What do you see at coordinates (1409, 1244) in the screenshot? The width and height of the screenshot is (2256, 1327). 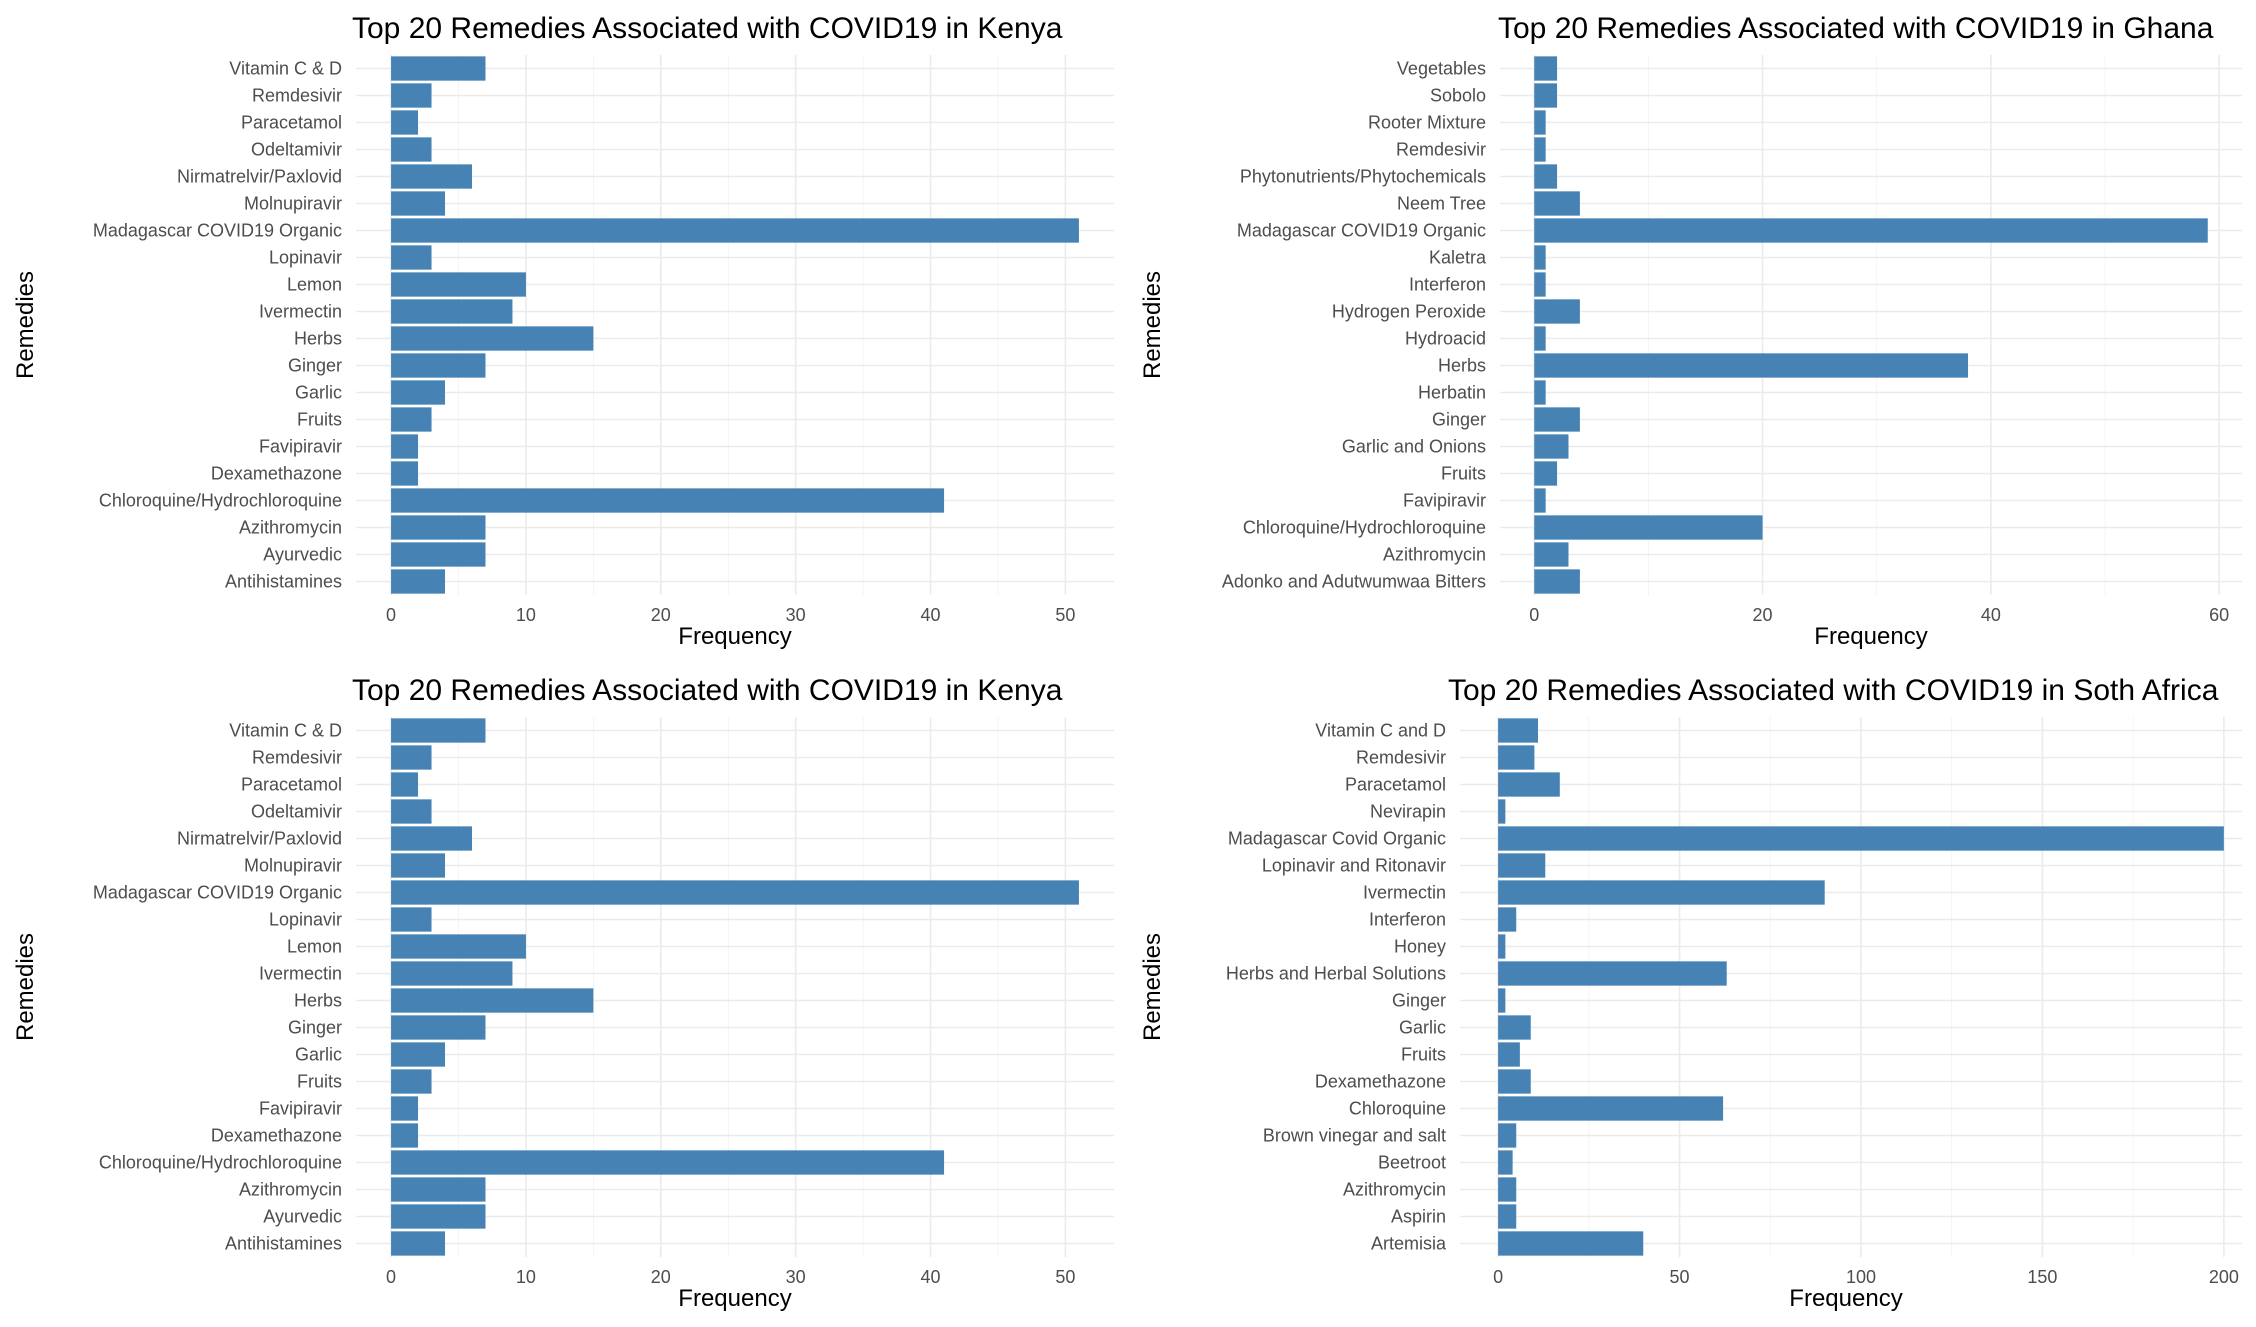 I see `y-tick-label: Artemisia` at bounding box center [1409, 1244].